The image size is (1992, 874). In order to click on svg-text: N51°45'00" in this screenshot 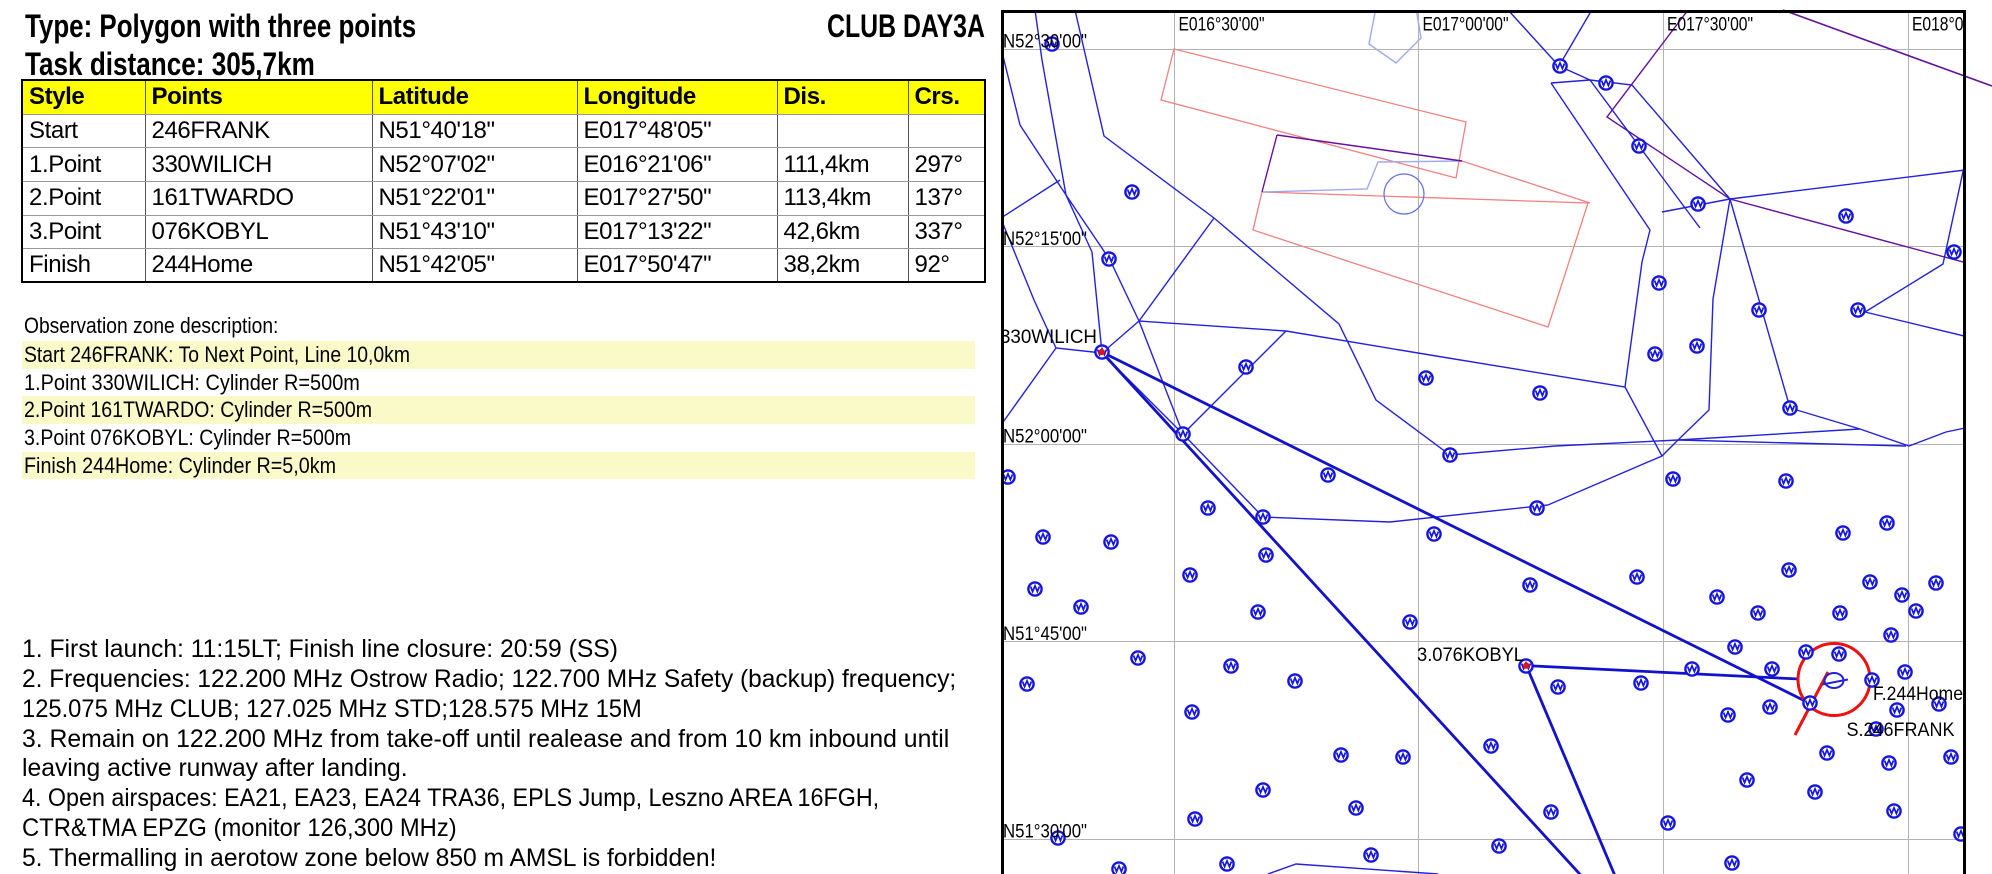, I will do `click(1045, 634)`.